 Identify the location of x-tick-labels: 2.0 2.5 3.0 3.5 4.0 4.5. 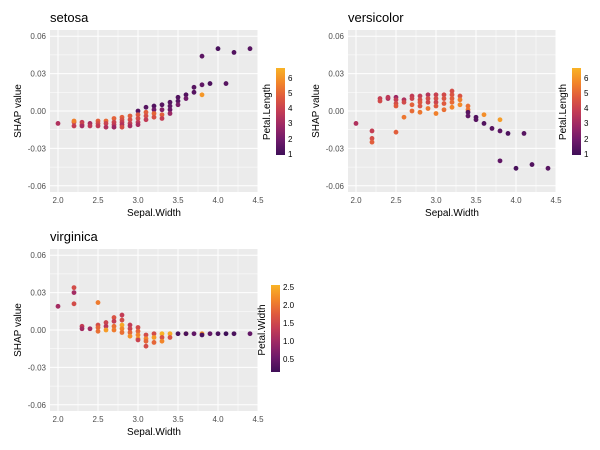
(158, 200).